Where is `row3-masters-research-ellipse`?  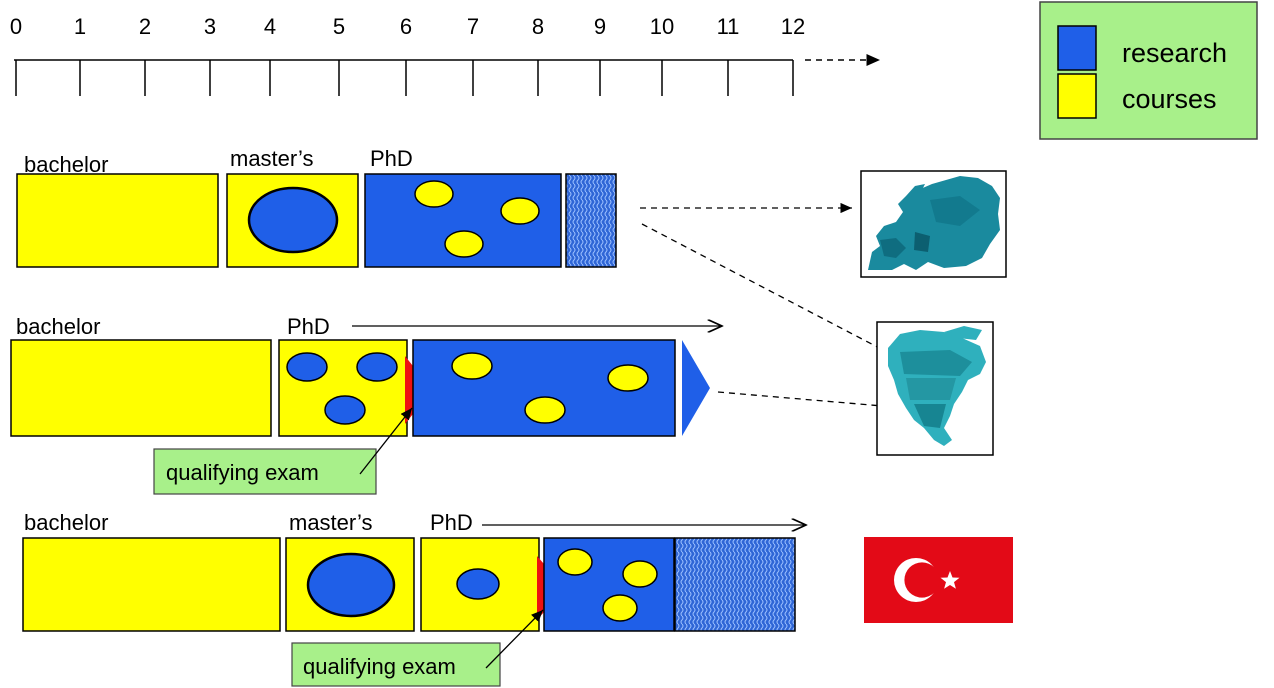 row3-masters-research-ellipse is located at coordinates (351, 585).